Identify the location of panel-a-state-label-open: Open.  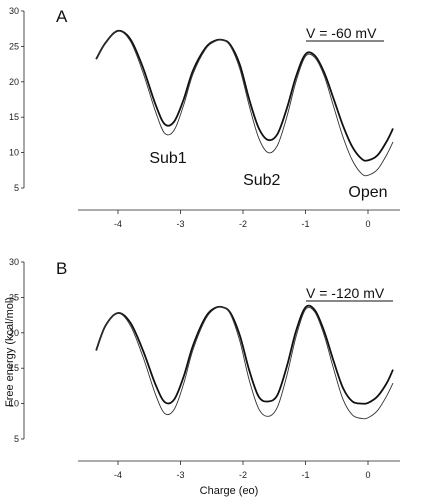
(367, 192).